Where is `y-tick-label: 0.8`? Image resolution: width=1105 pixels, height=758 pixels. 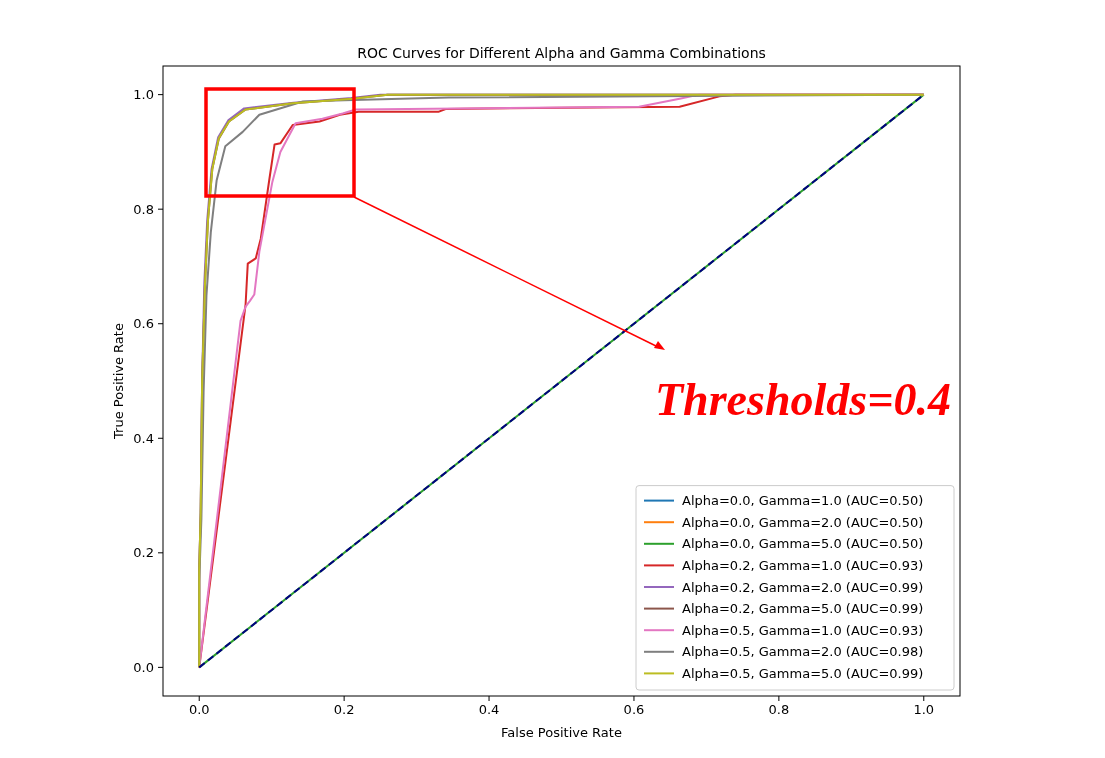 y-tick-label: 0.8 is located at coordinates (143, 209).